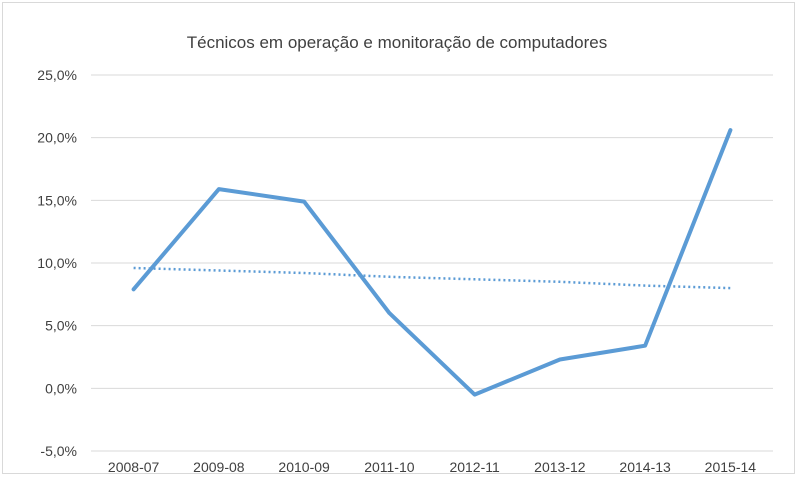  I want to click on x-tick-label: 2012-11, so click(474, 467).